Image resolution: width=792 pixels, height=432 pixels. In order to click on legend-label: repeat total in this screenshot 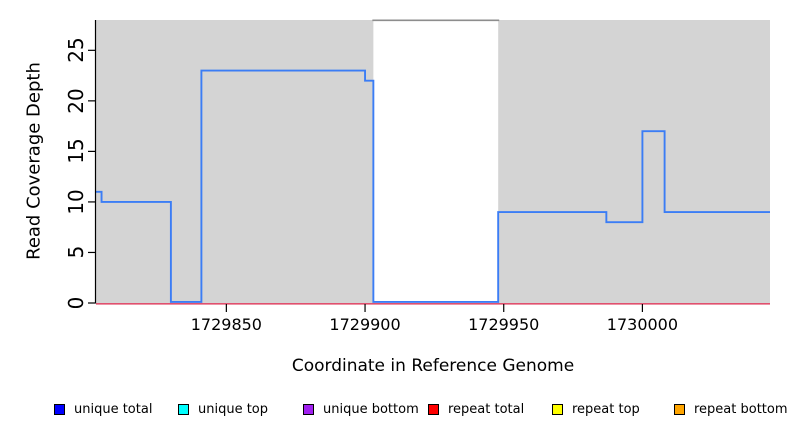, I will do `click(486, 409)`.